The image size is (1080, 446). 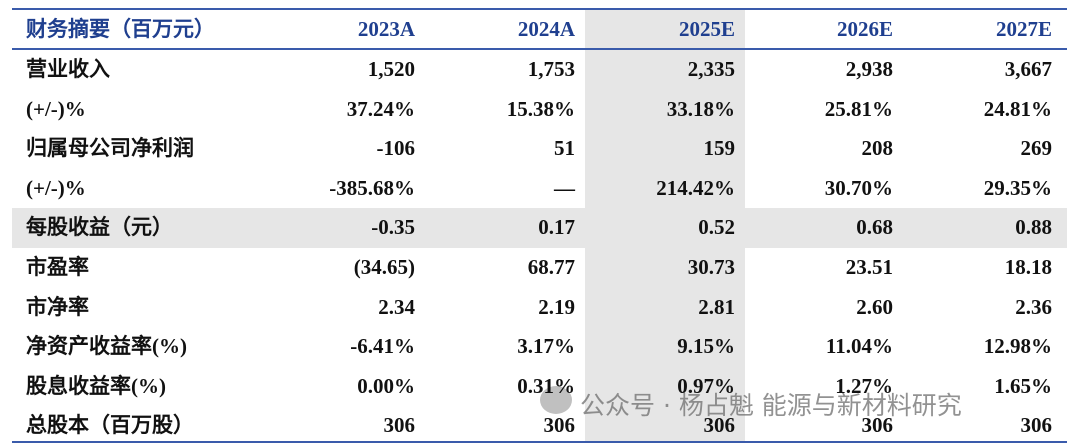 I want to click on cell-value: 51, so click(x=564, y=148).